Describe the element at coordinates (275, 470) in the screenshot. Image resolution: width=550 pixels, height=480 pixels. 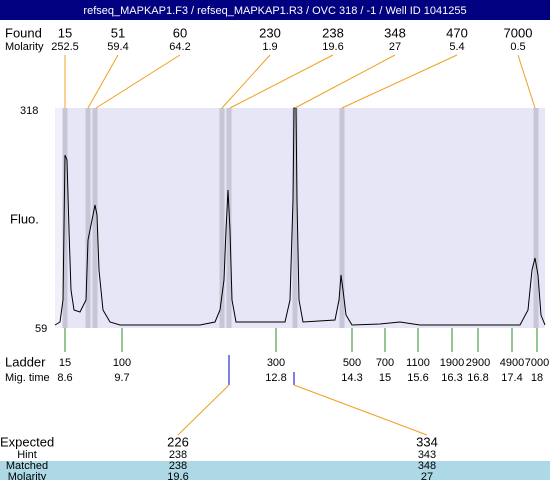
I see `matched-highlight` at that location.